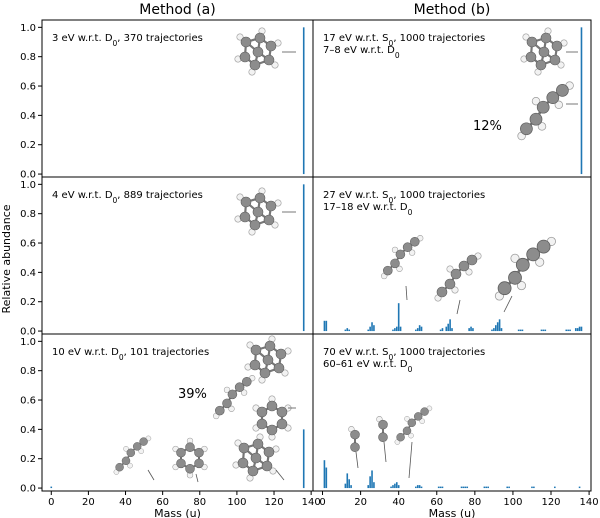  Describe the element at coordinates (192, 394) in the screenshot. I see `percent-label: 39%` at that location.